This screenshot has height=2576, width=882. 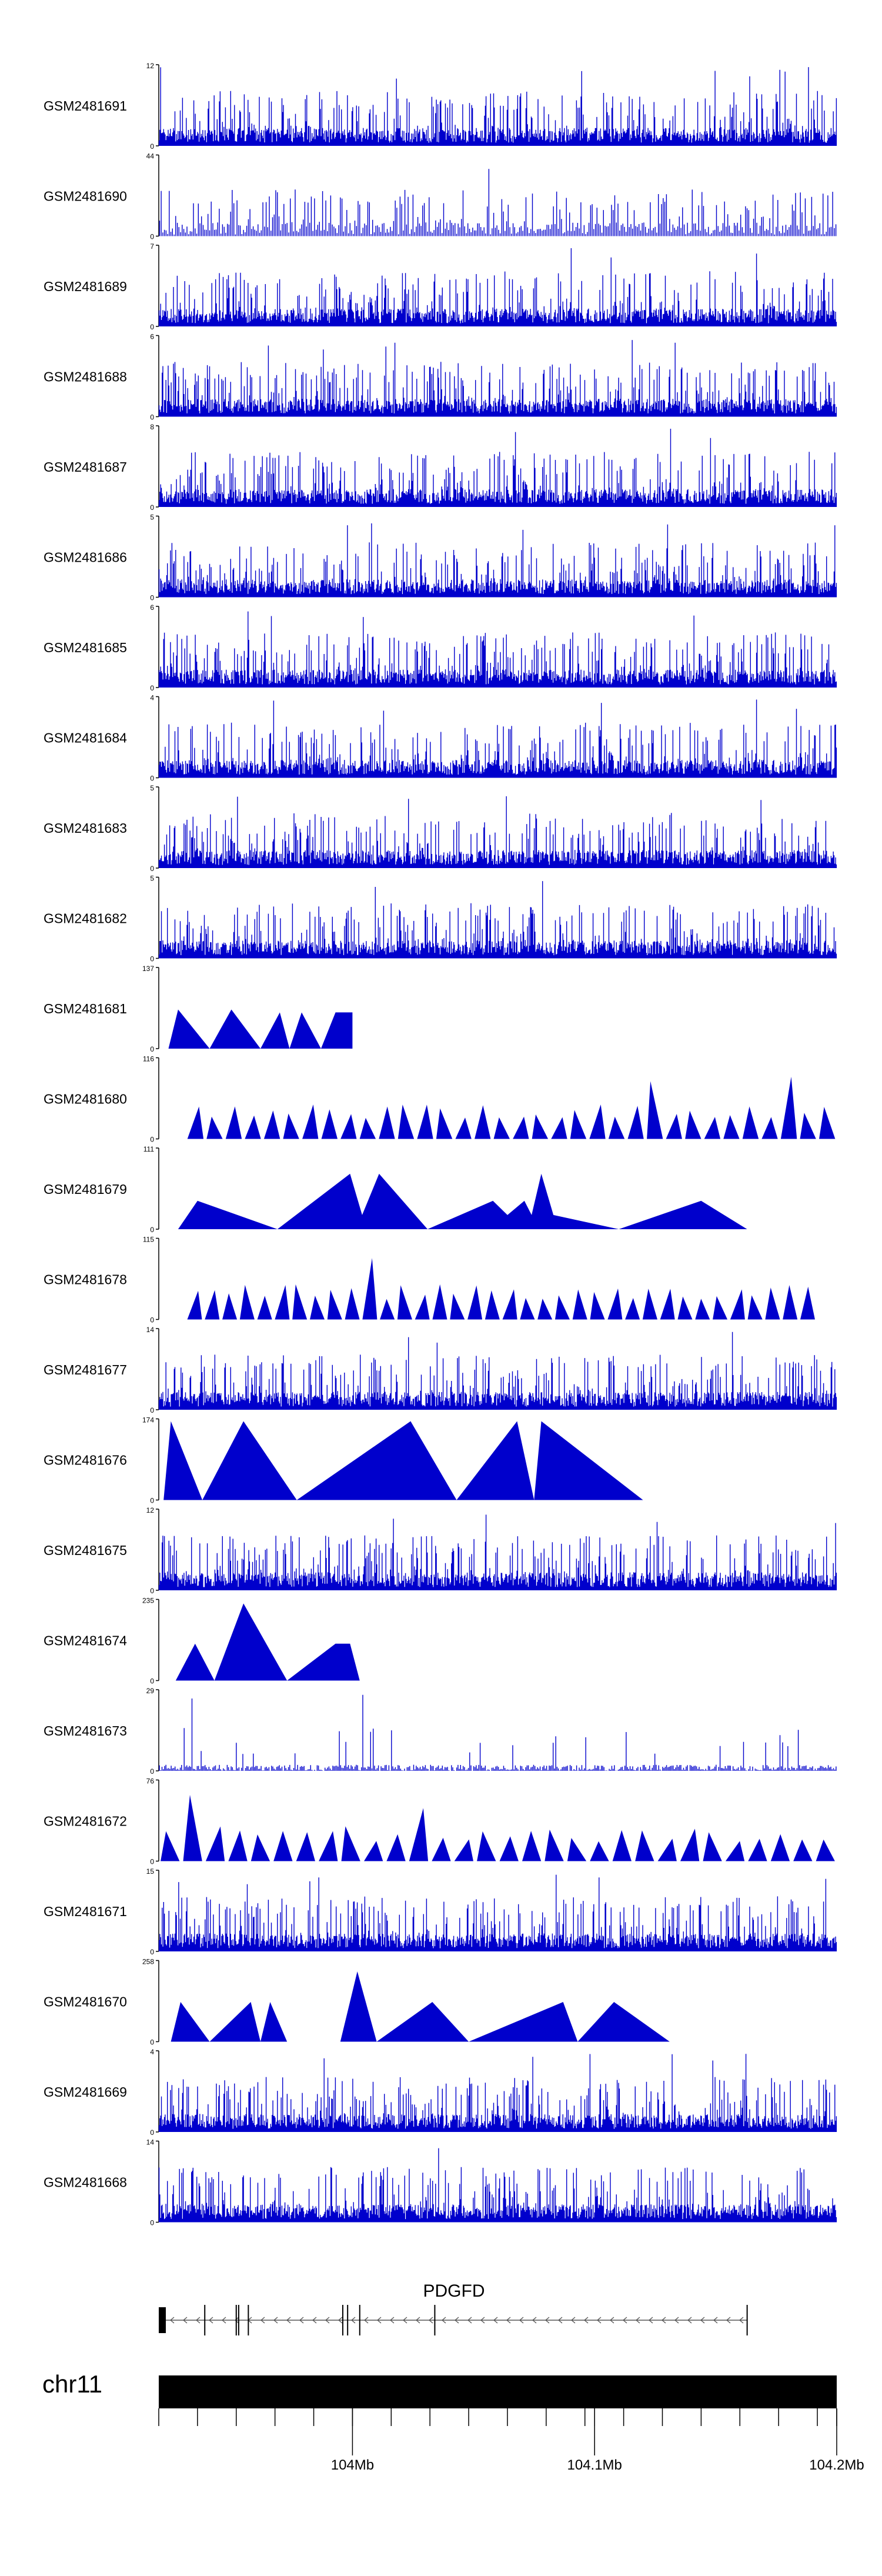 I want to click on y-tick-label-max: 15, so click(x=150, y=1871).